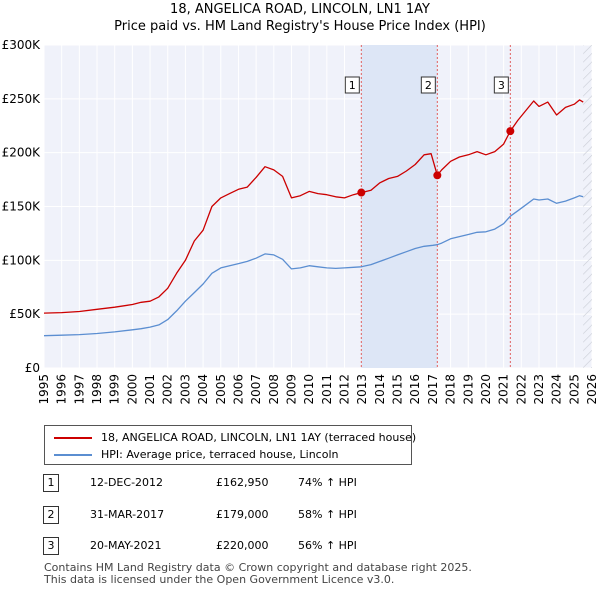 This screenshot has width=600, height=590. I want to click on x-tick-label-2008: 2008, so click(274, 389).